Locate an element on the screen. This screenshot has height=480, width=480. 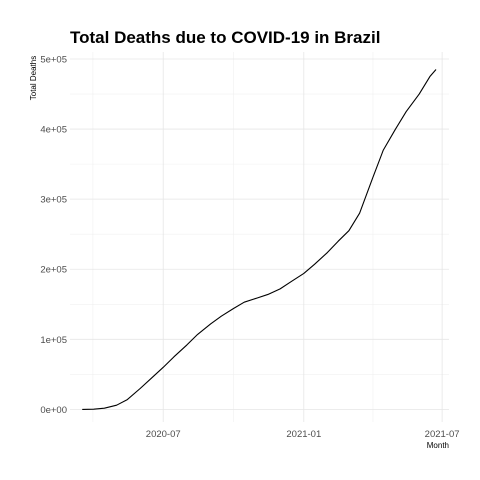
y-tick-label: 2e+05 is located at coordinates (53, 270).